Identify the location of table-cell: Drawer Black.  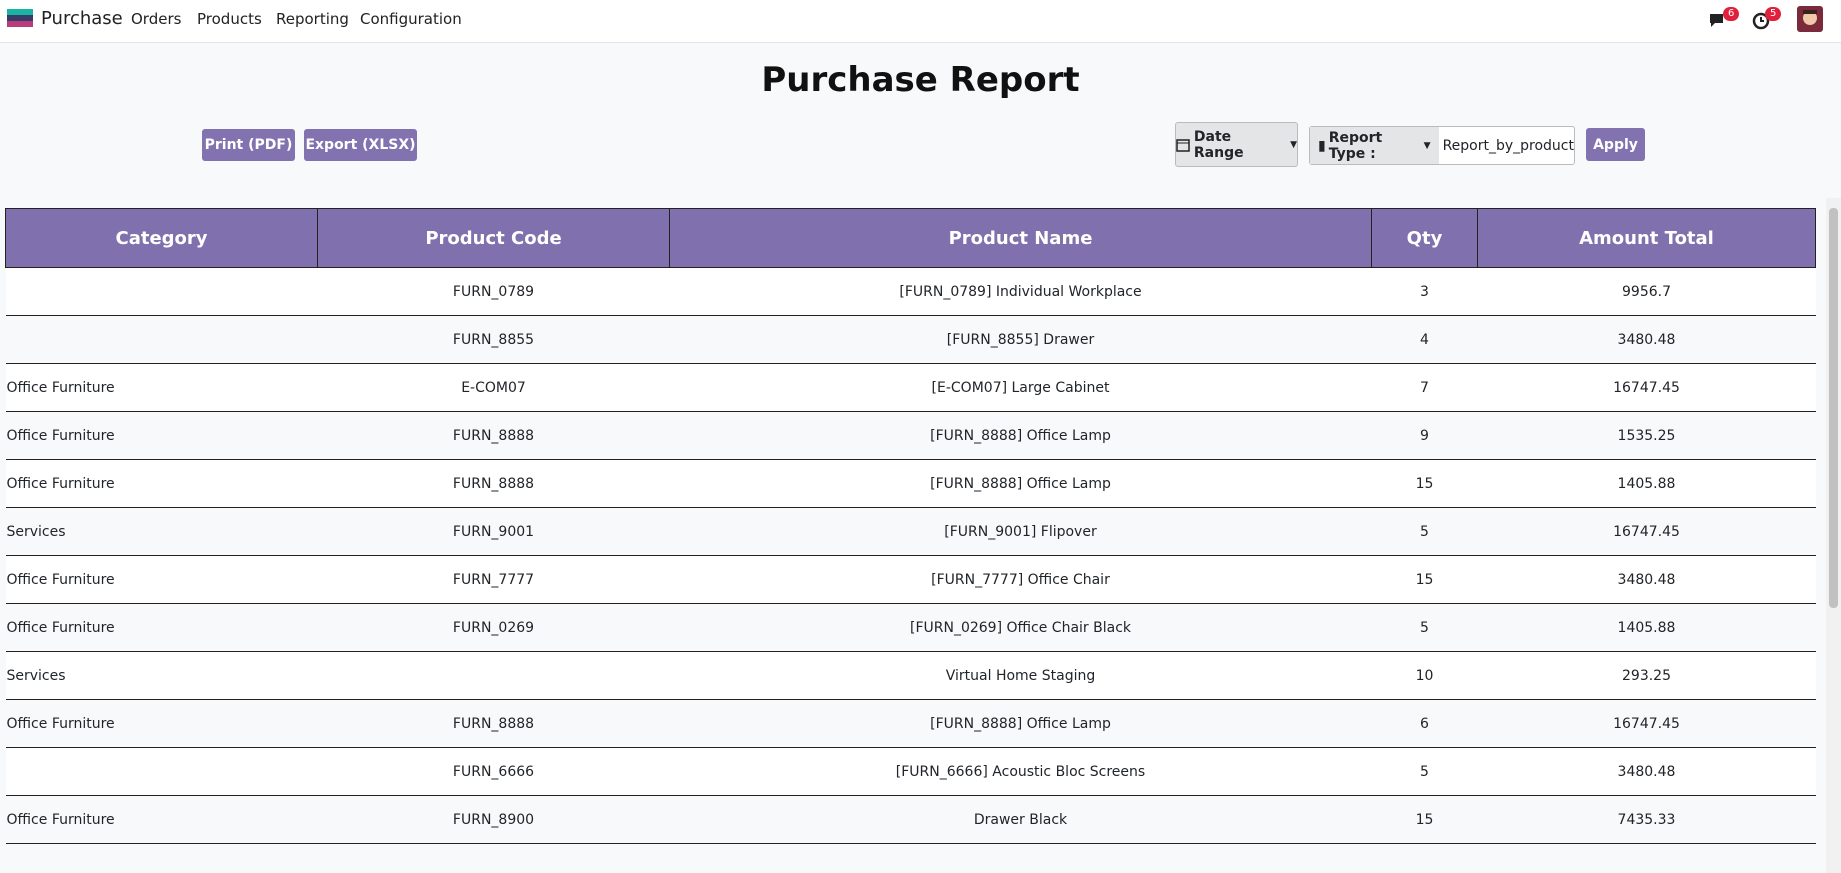
(1020, 819).